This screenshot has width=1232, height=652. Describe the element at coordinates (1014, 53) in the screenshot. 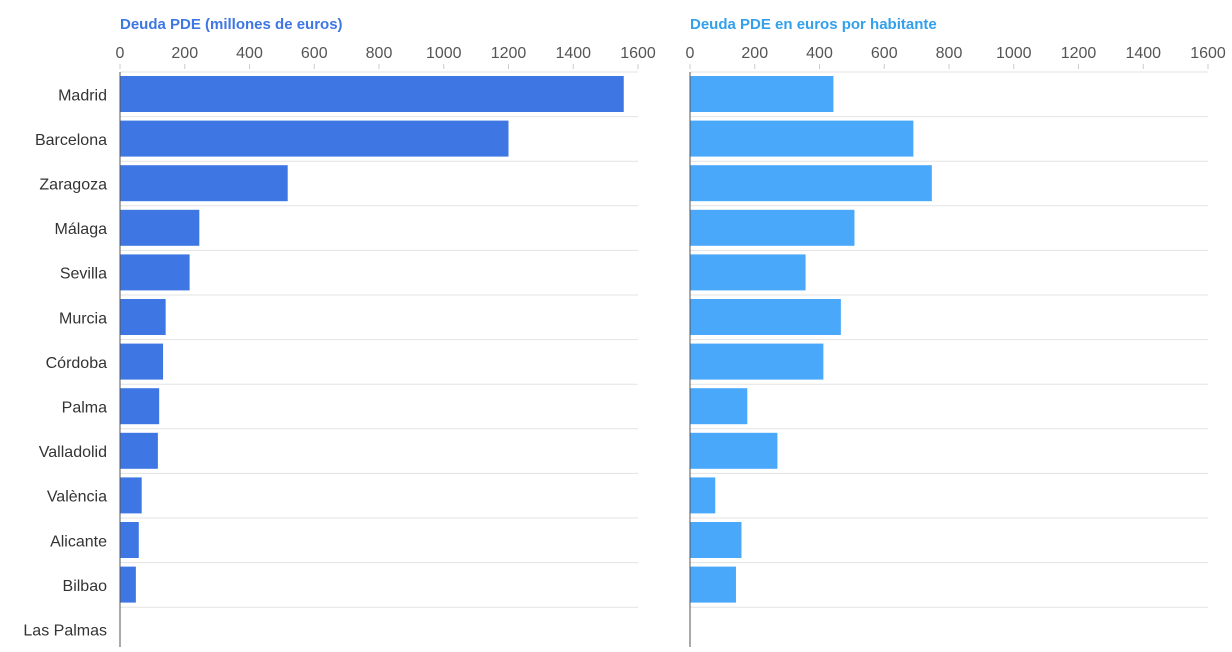

I see `right-x-tick-label: 1000` at that location.